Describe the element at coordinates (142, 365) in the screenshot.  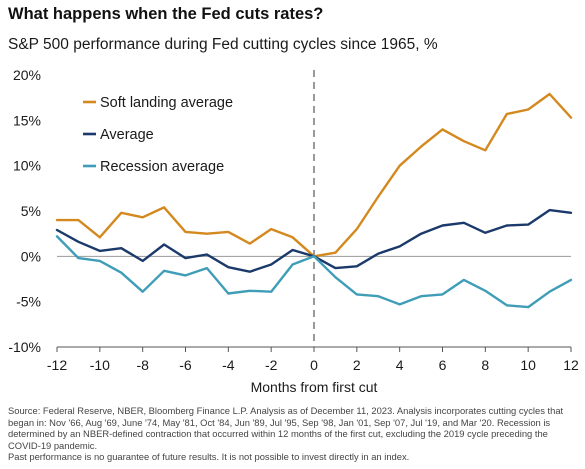
I see `x-tick-label: -8` at that location.